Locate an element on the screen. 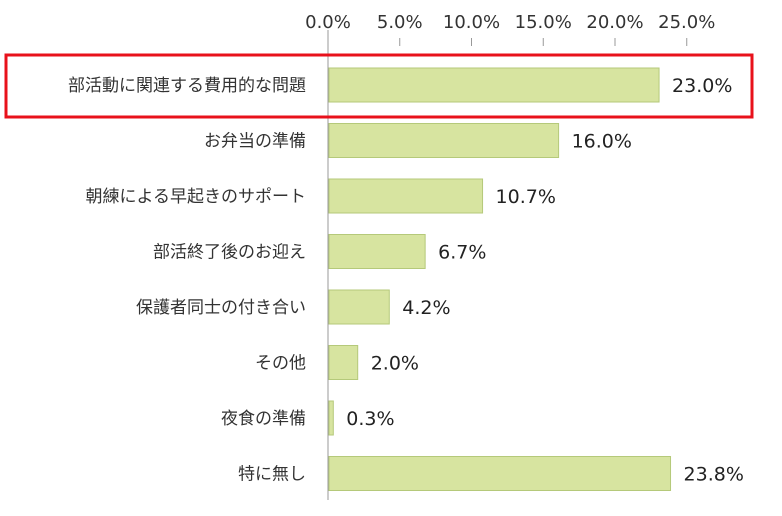 This screenshot has height=516, width=782. x-tick-label: 25.0% is located at coordinates (686, 22).